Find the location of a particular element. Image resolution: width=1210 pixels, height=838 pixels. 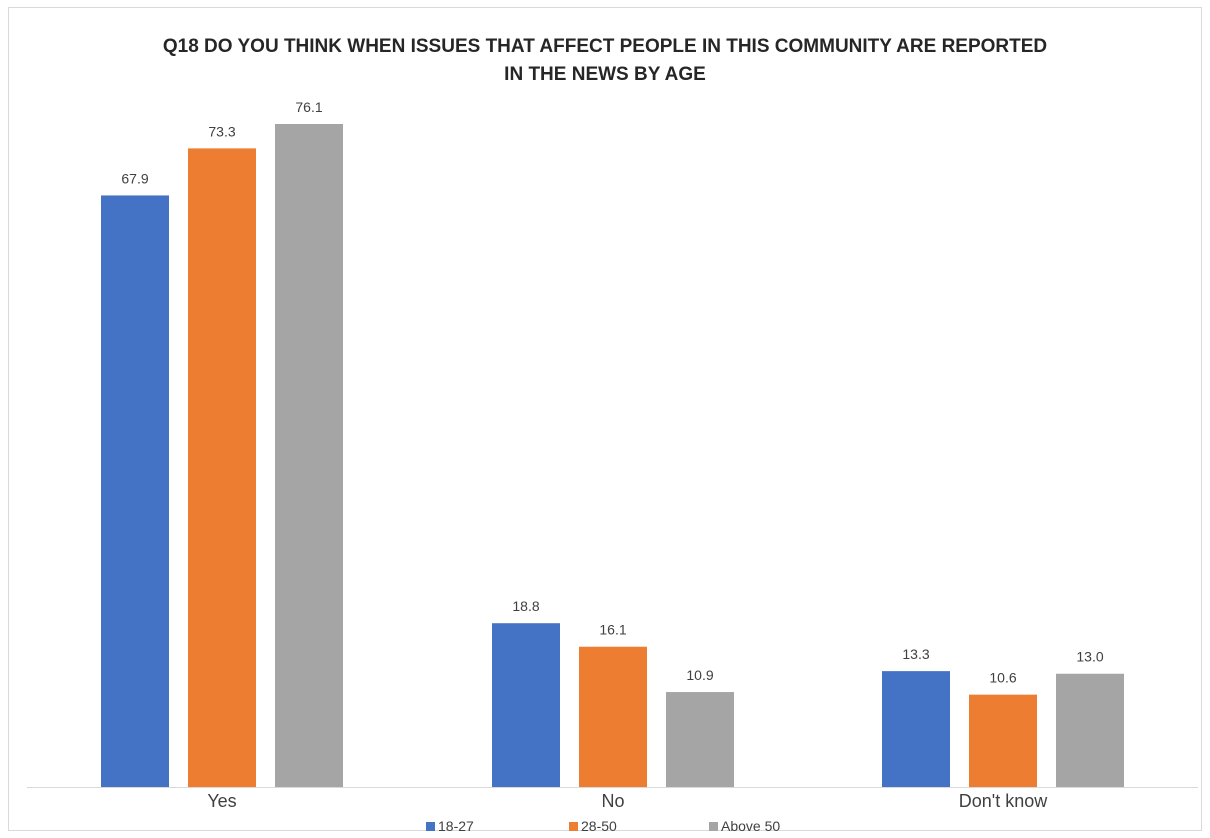

bar-18-27-yes is located at coordinates (135, 491).